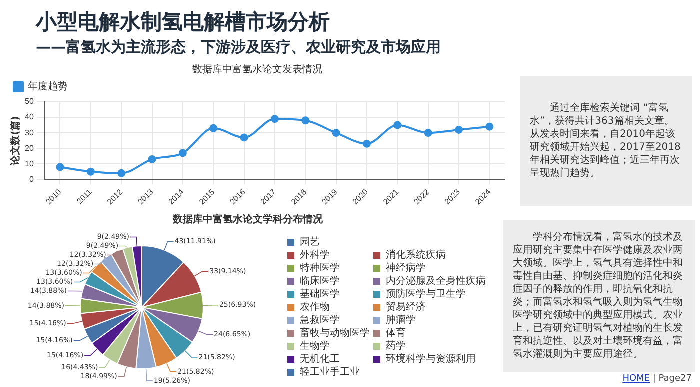 The image size is (700, 387). Describe the element at coordinates (598, 296) in the screenshot. I see `text: 学科分布情况看，富氢水的技术及应用研究主要集中在医学健康及农业两大领域。医学上，氢气具有选择性中和毒性自由基、抑制炎症细胞的活化和炎症因子的释放的作用，即抗氧化和抗炎；而富氢水和氢气吸入则为氢气生物医学研究领域中的典型应用模式。农业上，已有研究证明氢气对植物的生长发育和抗逆性、以及对土壤环境有益，富氢水灌溉则为主要应用途径。` at that location.